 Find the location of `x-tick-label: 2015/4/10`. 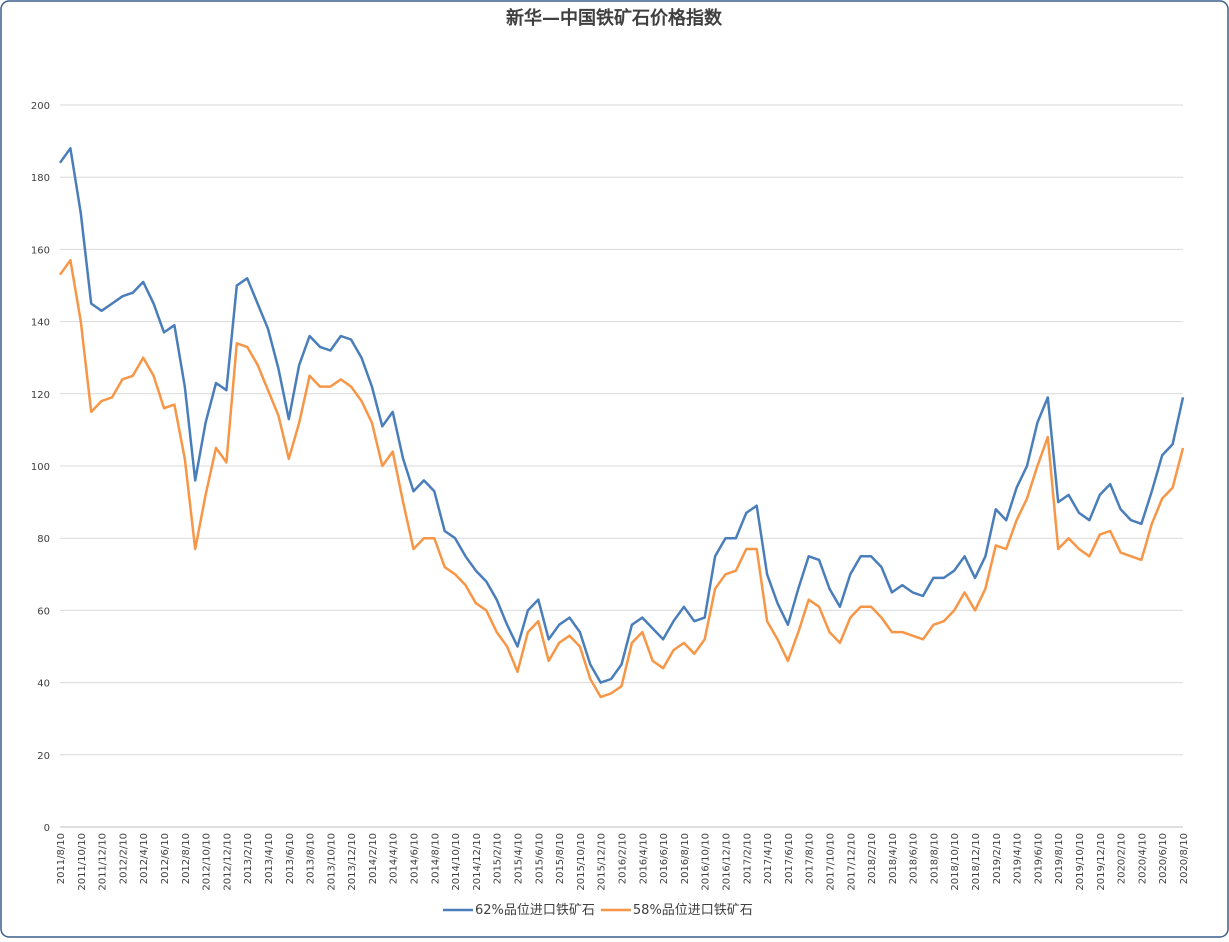

x-tick-label: 2015/4/10 is located at coordinates (519, 858).